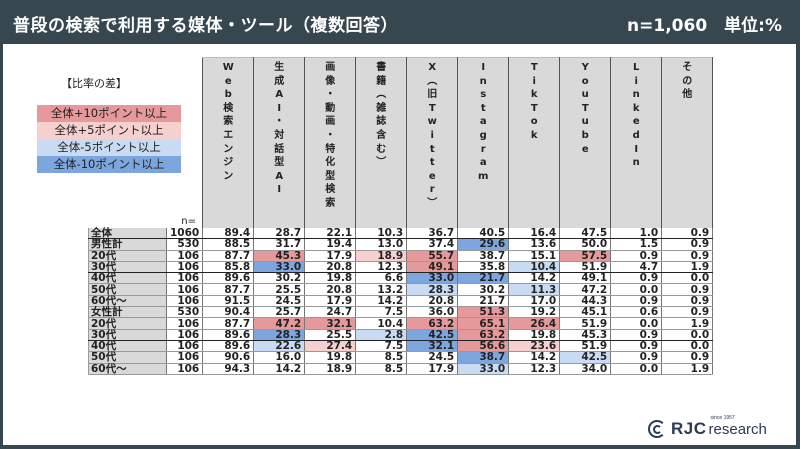  Describe the element at coordinates (534, 135) in the screenshot. I see `column-header-char: k` at that location.